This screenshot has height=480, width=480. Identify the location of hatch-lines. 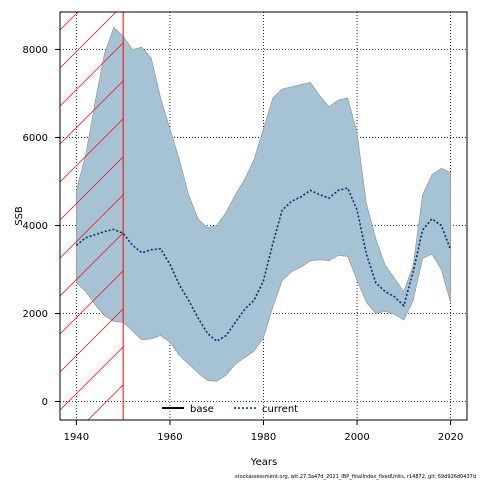
(92, 216).